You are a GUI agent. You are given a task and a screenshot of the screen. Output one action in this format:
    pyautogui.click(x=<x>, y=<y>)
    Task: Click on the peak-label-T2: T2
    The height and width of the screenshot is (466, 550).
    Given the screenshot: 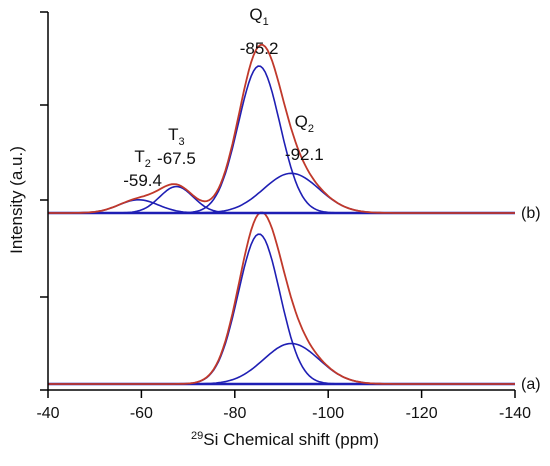 What is the action you would take?
    pyautogui.click(x=142, y=158)
    